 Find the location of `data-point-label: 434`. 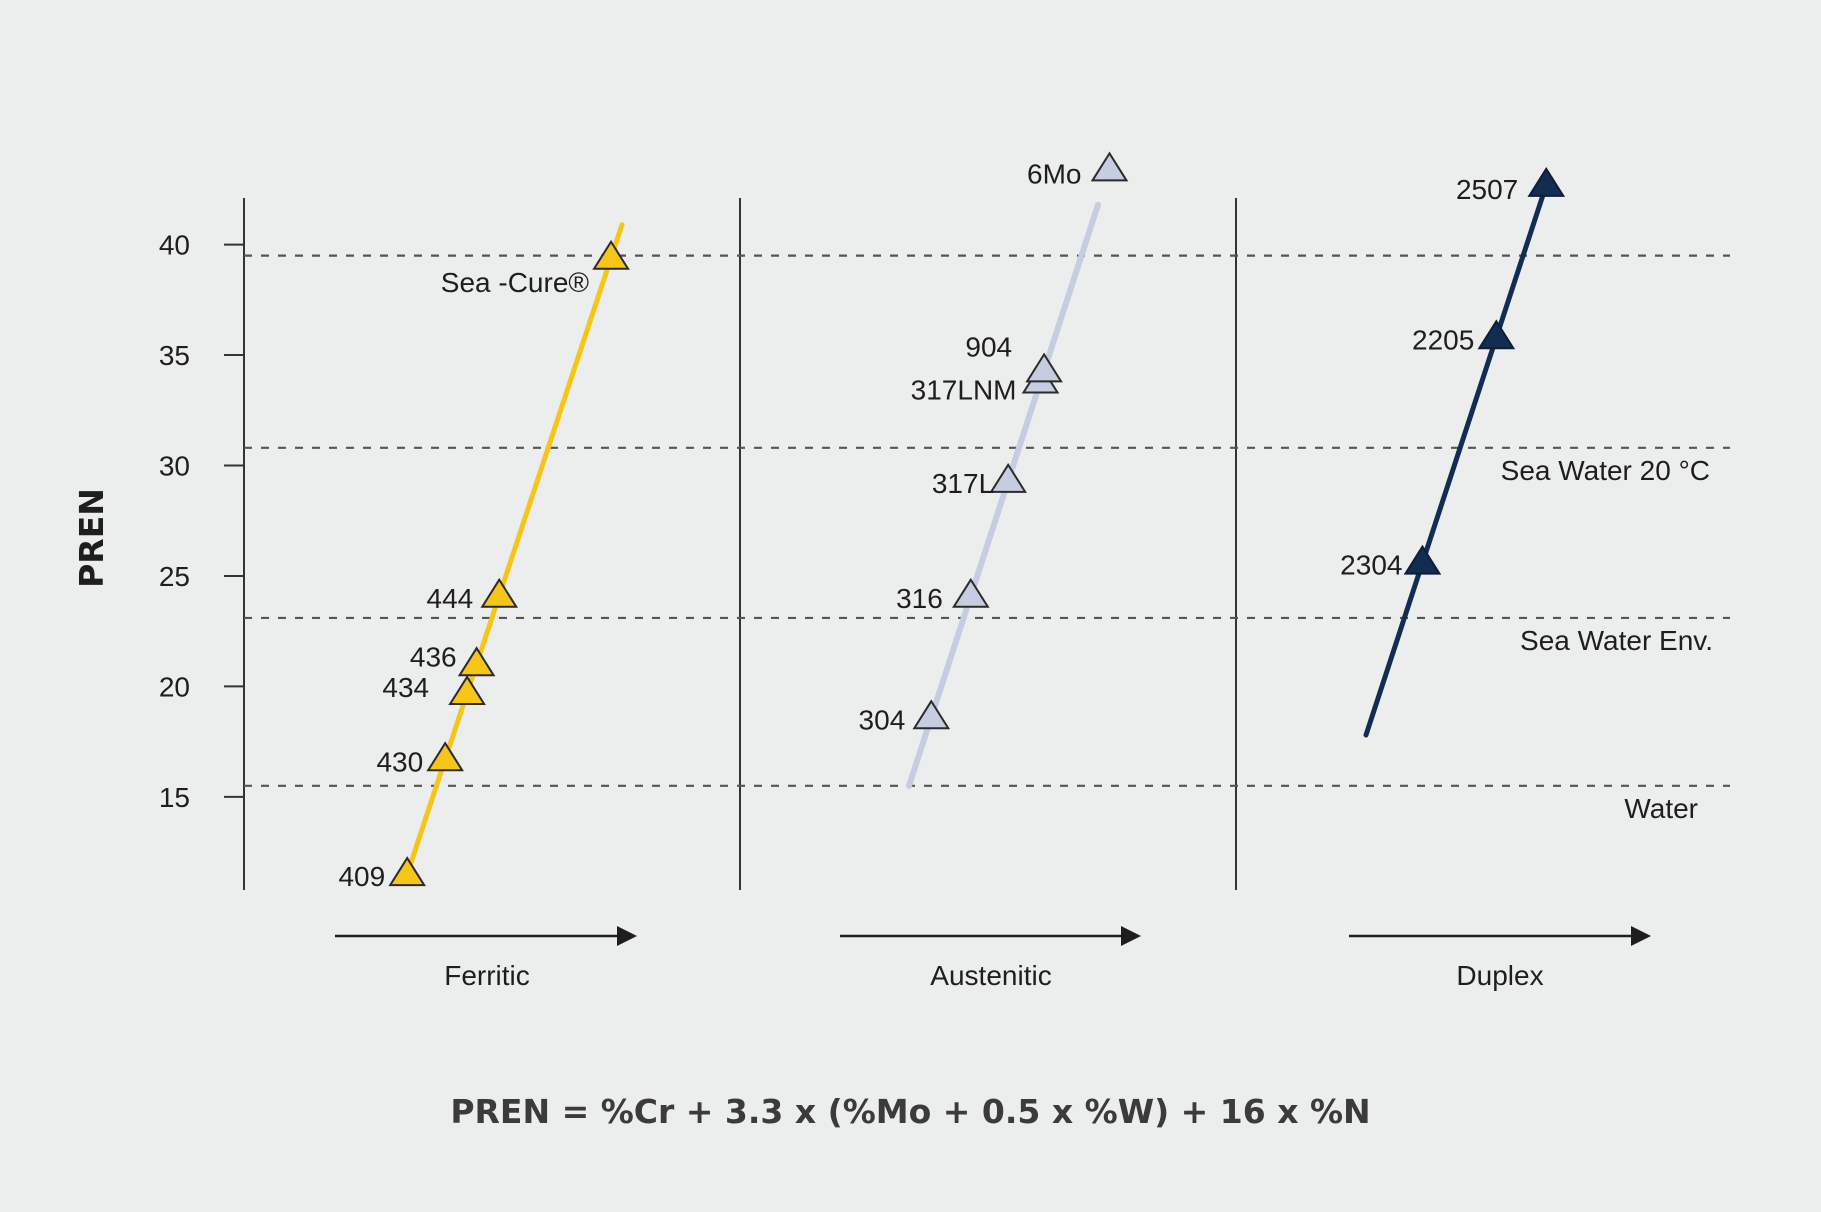

data-point-label: 434 is located at coordinates (405, 687).